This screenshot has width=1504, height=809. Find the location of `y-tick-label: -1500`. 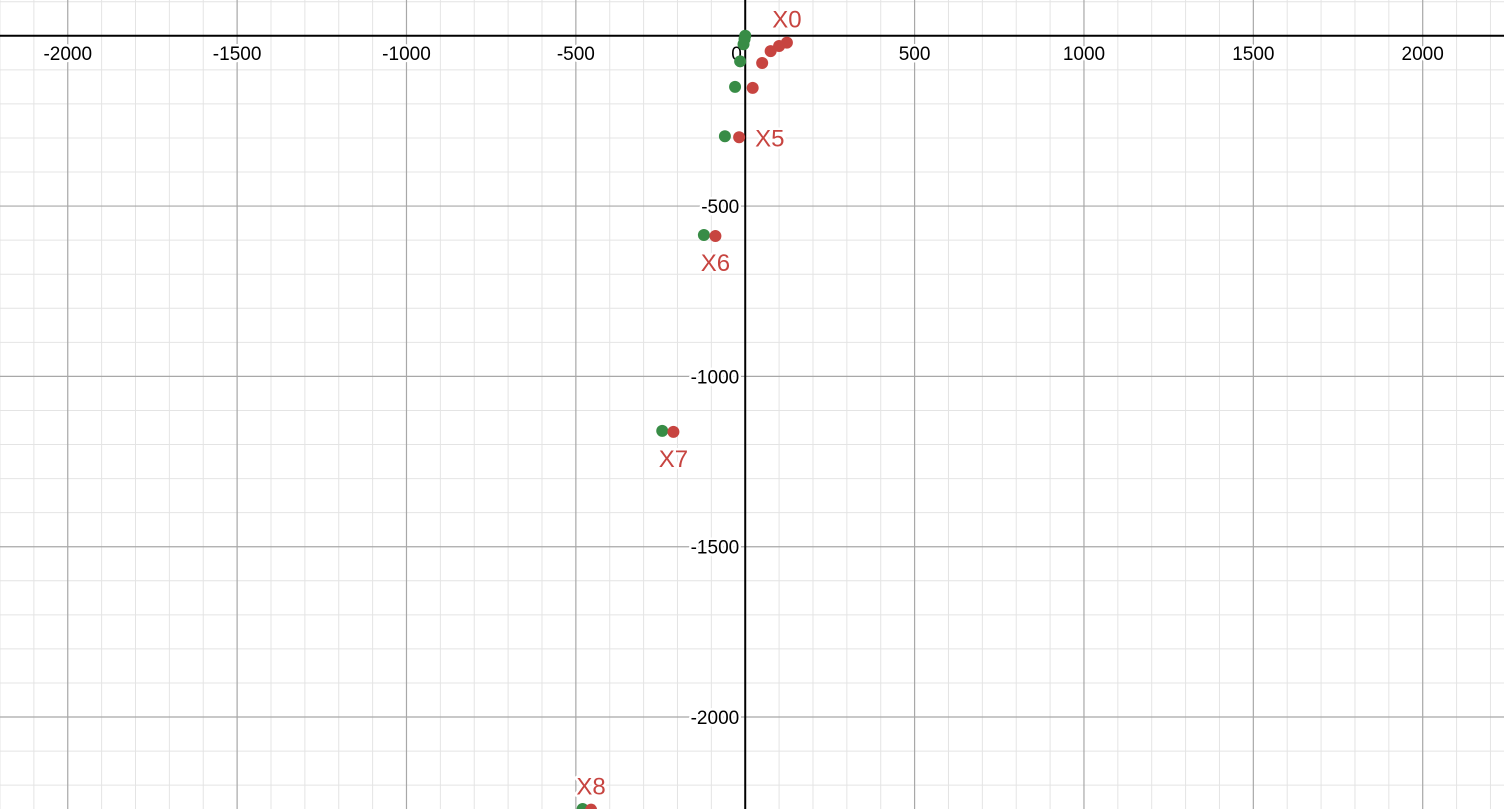

y-tick-label: -1500 is located at coordinates (715, 548).